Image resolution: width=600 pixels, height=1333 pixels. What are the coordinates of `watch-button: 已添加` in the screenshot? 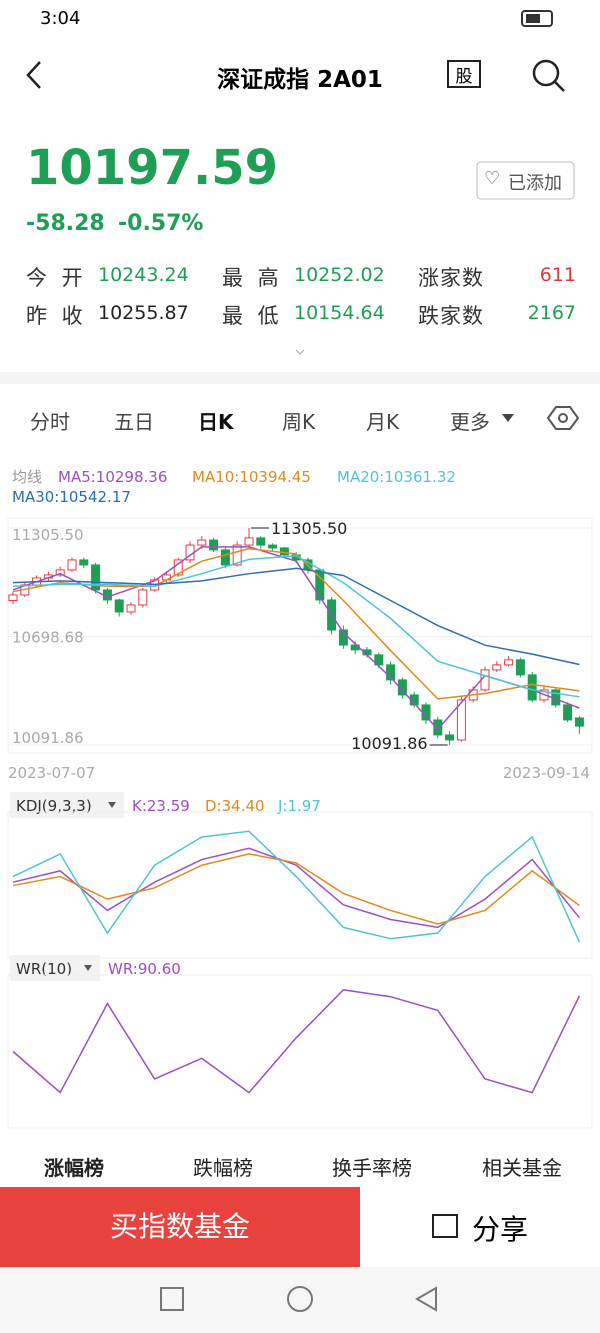 It's located at (535, 183).